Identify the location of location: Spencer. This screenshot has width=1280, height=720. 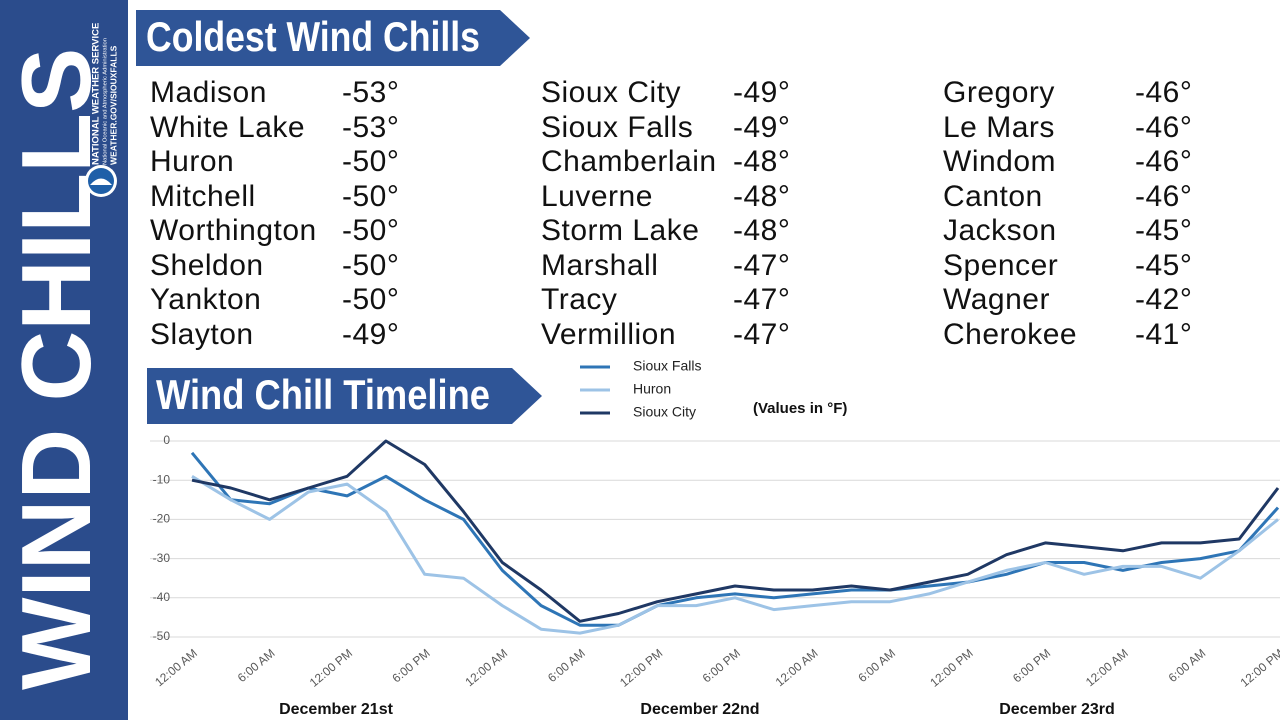
(1000, 265).